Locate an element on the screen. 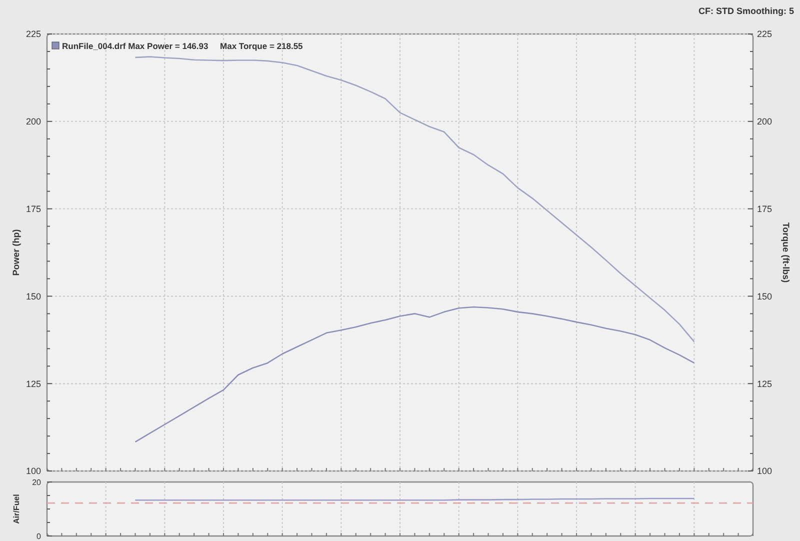 Image resolution: width=800 pixels, height=541 pixels. y2-tick-label: 200 is located at coordinates (764, 121).